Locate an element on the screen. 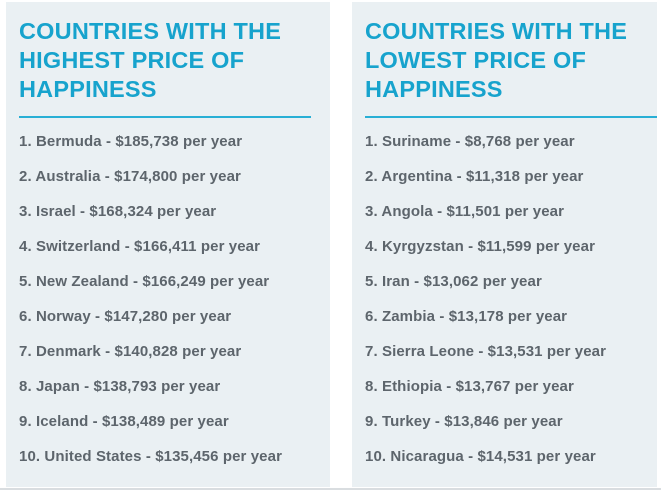  list-item: 9. Turkey - $13,846 per year is located at coordinates (464, 421).